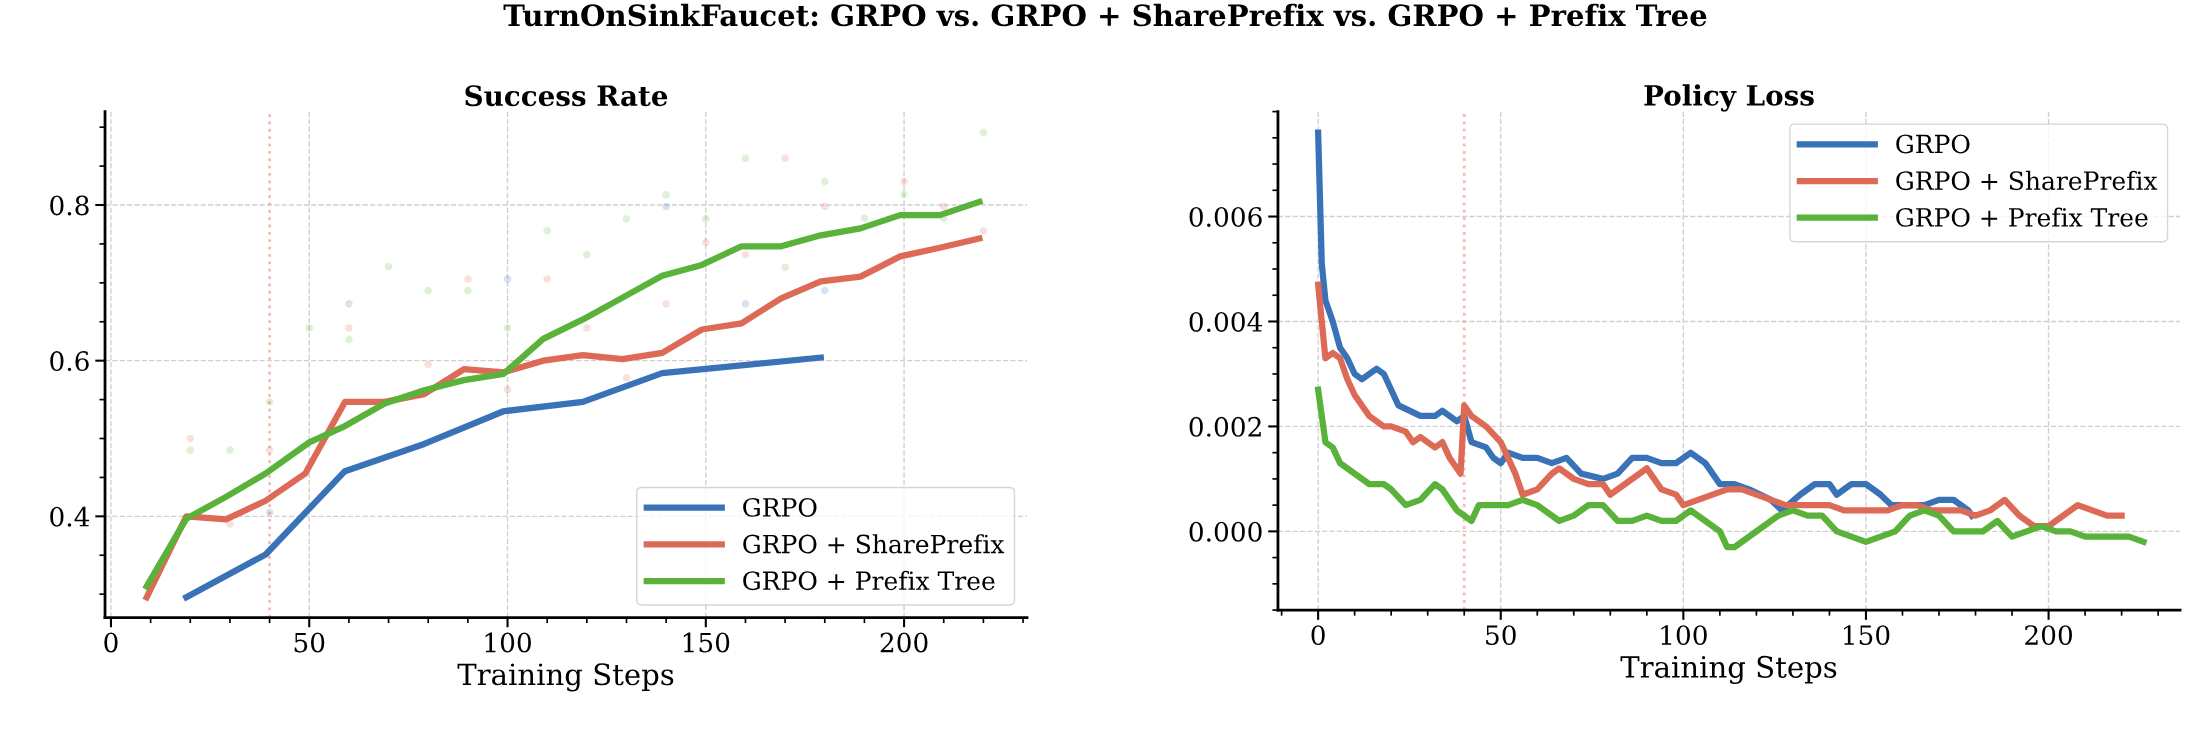  What do you see at coordinates (69, 205) in the screenshot?
I see `y-tick-label: 0.8` at bounding box center [69, 205].